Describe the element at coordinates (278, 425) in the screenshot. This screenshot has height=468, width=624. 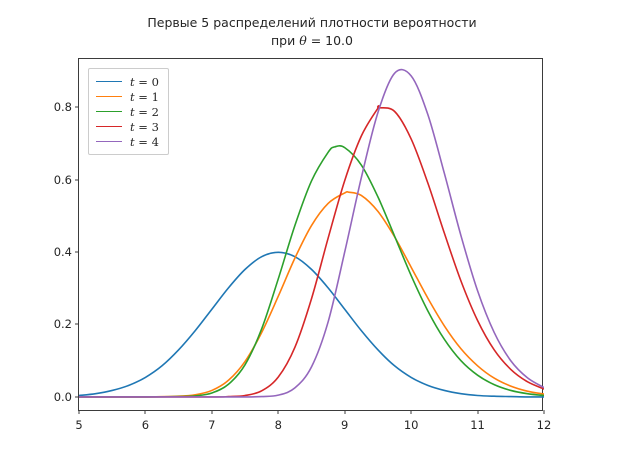
I see `x-tick-label: 8` at that location.